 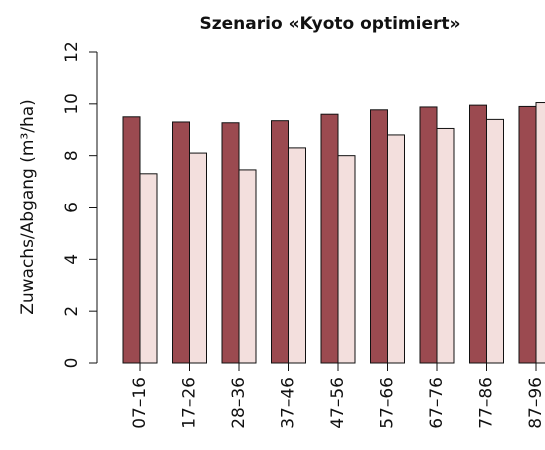 I want to click on x-tick-label: 07–16, so click(x=140, y=403).